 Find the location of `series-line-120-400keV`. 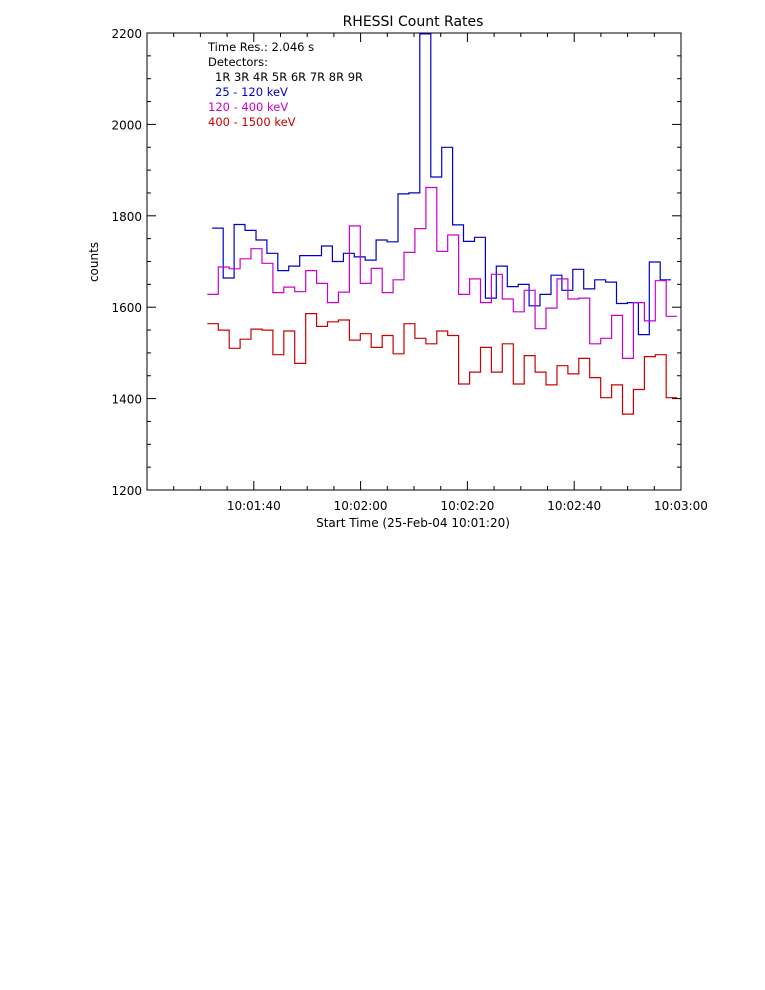

series-line-120-400keV is located at coordinates (442, 272).